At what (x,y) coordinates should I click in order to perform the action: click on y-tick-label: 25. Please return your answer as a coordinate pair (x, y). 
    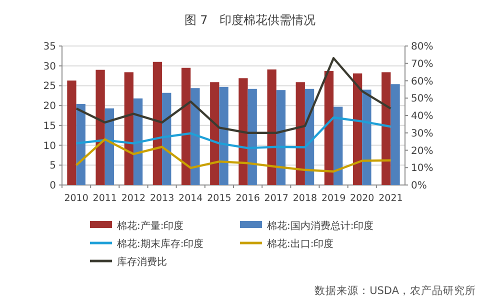
    Looking at the image, I should click on (49, 86).